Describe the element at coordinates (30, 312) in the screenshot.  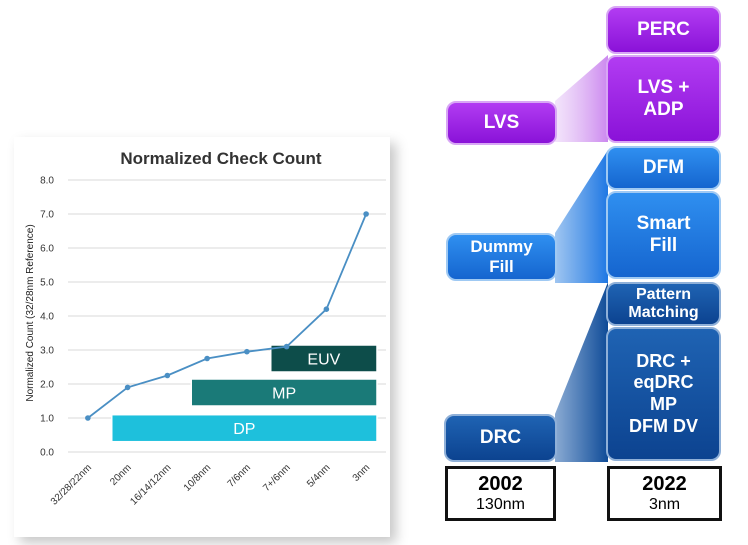
I see `y-axis-label: Normalized Count (32/28nm Reference)` at that location.